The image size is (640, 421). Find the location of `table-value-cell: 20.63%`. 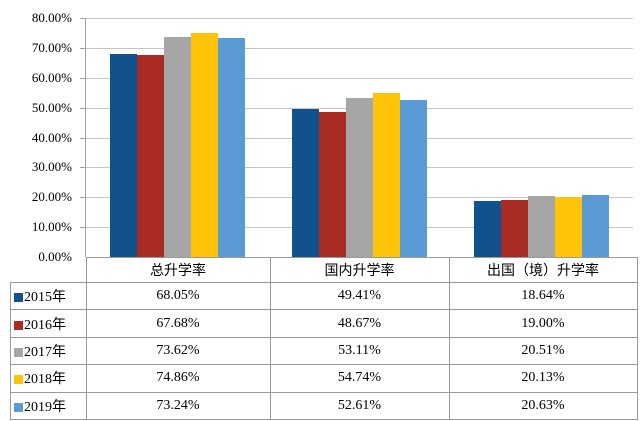

table-value-cell: 20.63% is located at coordinates (543, 406).